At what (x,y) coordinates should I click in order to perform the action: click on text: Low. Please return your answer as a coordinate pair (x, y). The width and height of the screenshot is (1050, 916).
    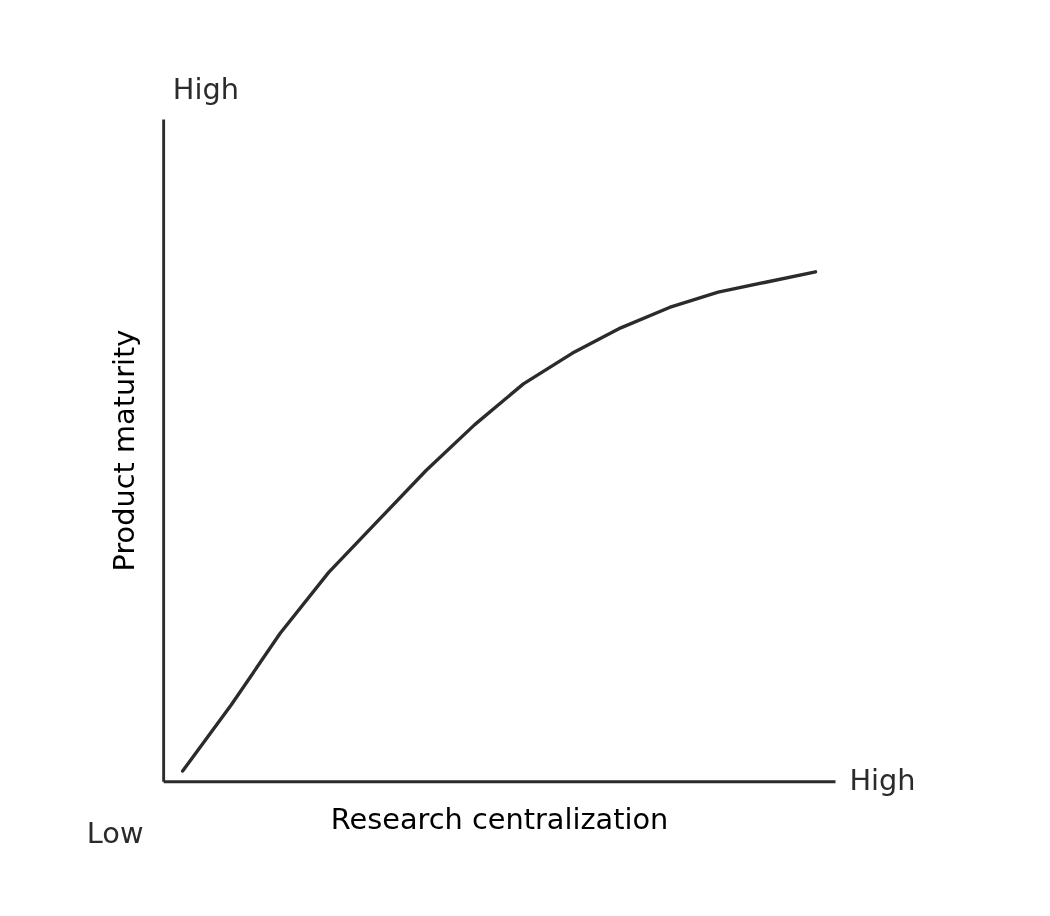
    Looking at the image, I should click on (115, 832).